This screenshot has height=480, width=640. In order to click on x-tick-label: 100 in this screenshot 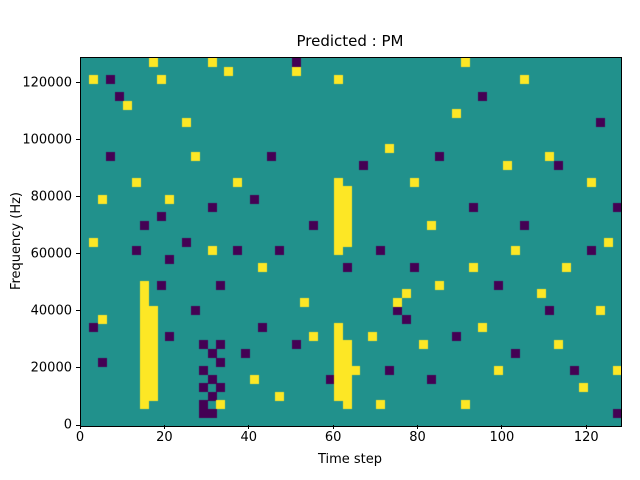, I will do `click(502, 437)`.